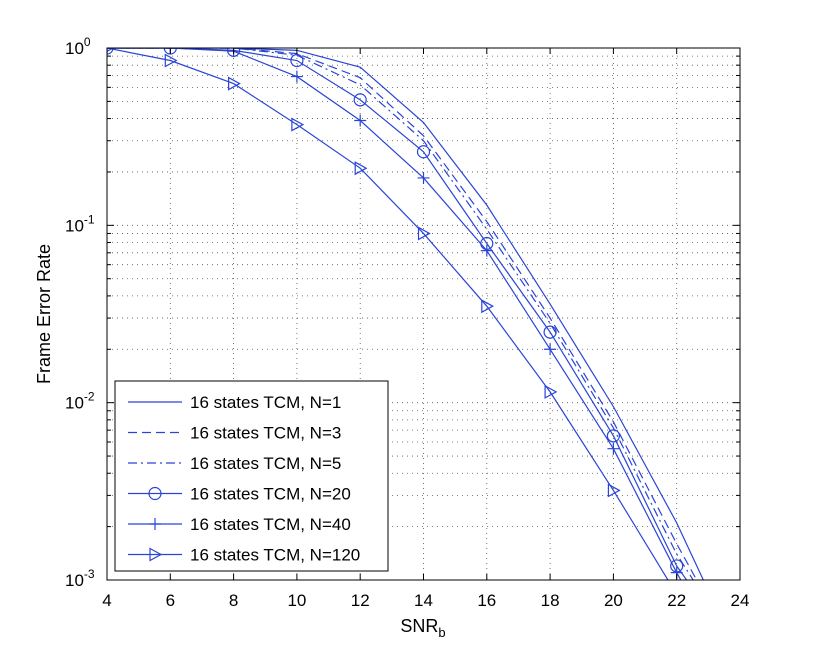  Describe the element at coordinates (265, 402) in the screenshot. I see `legend-label: 16 states TCM, N=1` at that location.